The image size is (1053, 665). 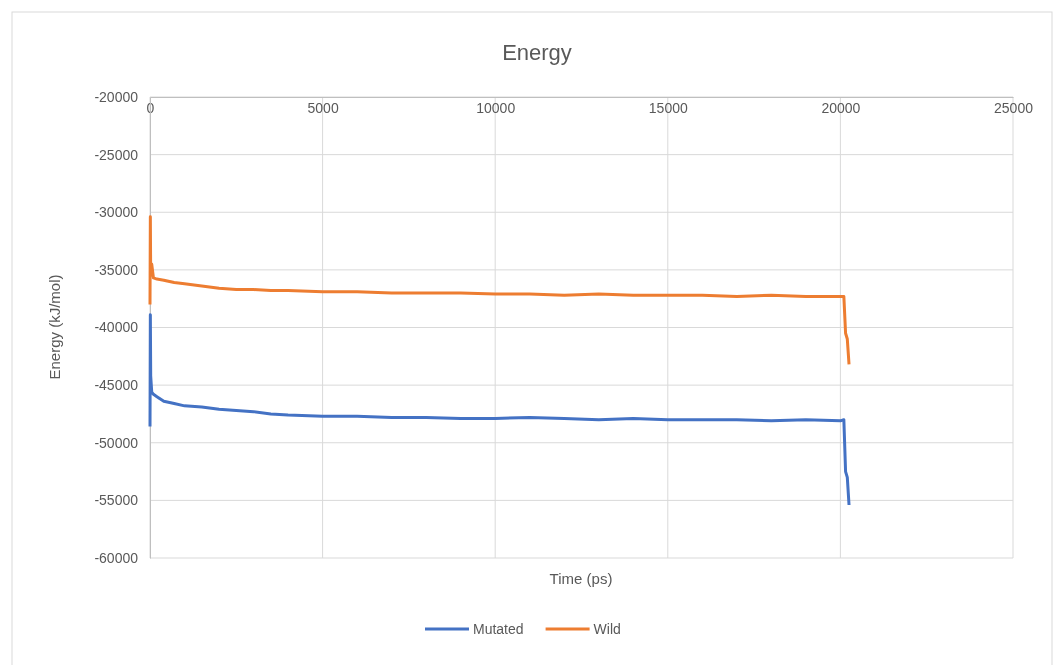 I want to click on x-tick-label: 20000, so click(x=841, y=107).